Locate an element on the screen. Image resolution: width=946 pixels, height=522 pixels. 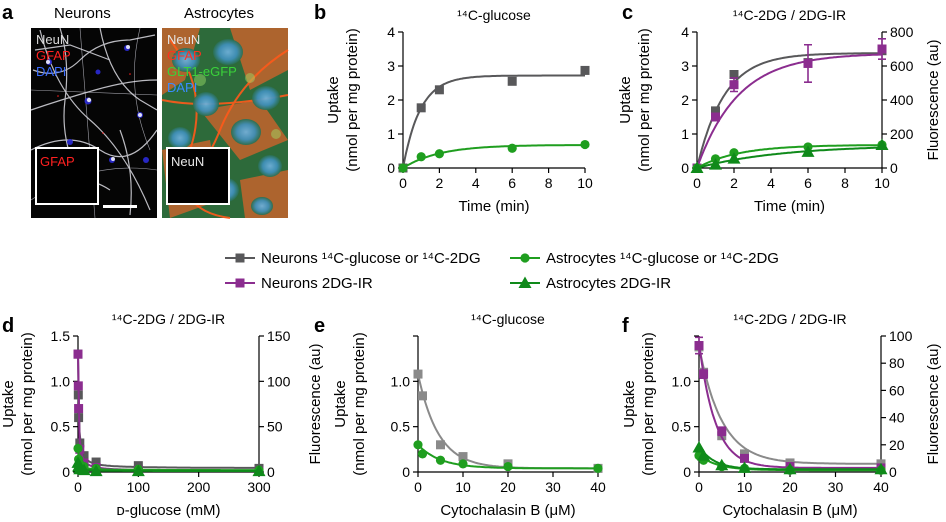
series-astrocytes-c-glucose is located at coordinates (494, 156).